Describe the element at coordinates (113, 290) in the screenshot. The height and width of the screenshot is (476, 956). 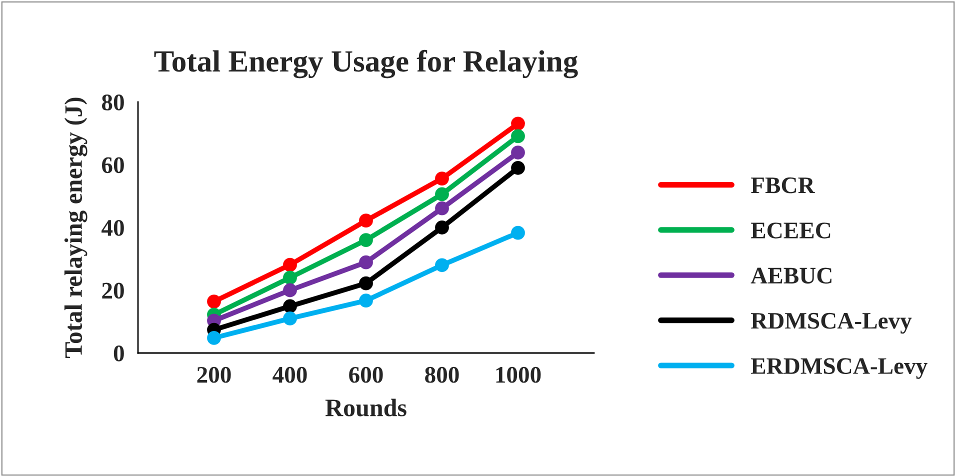
I see `y-tick-label: 20` at that location.